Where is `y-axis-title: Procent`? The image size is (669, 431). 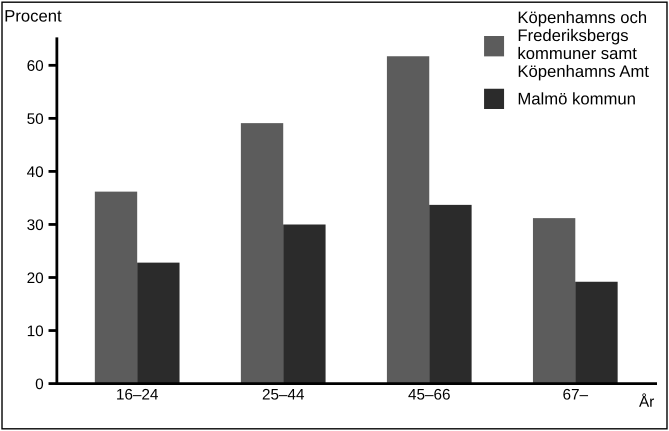
y-axis-title: Procent is located at coordinates (34, 16).